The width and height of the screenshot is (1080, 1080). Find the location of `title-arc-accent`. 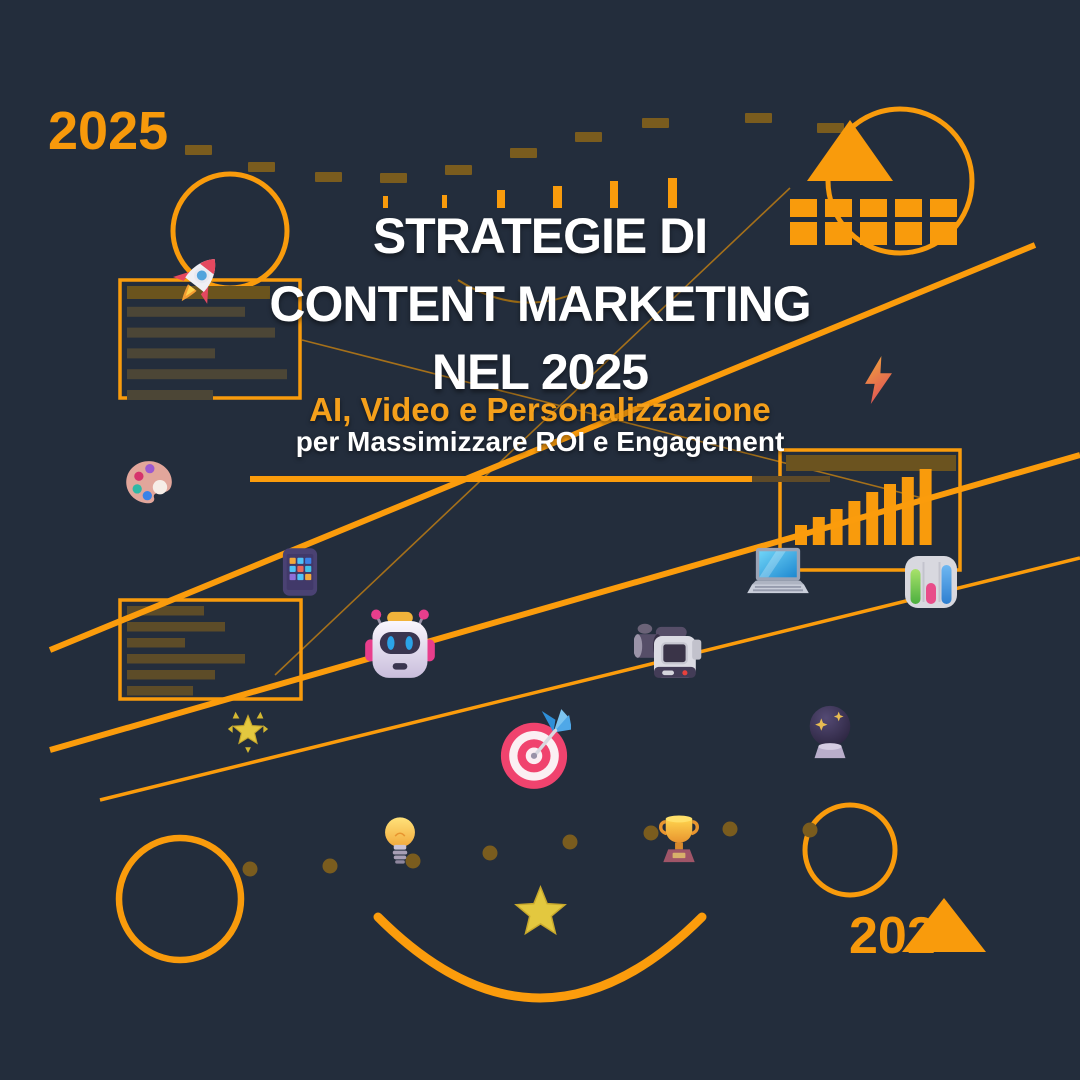

title-arc-accent is located at coordinates (518, 291).